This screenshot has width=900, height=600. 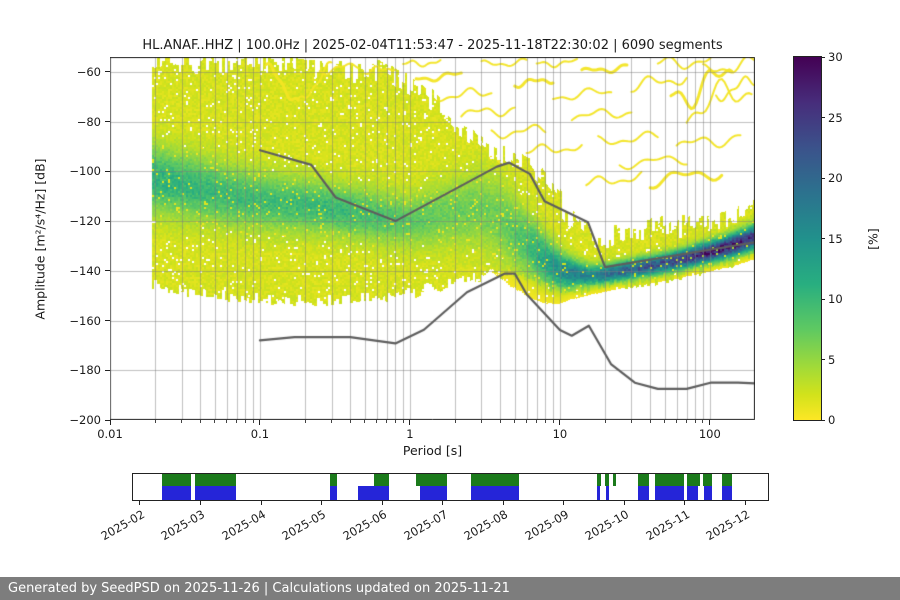 I want to click on x-tick-label: 100, so click(x=709, y=434).